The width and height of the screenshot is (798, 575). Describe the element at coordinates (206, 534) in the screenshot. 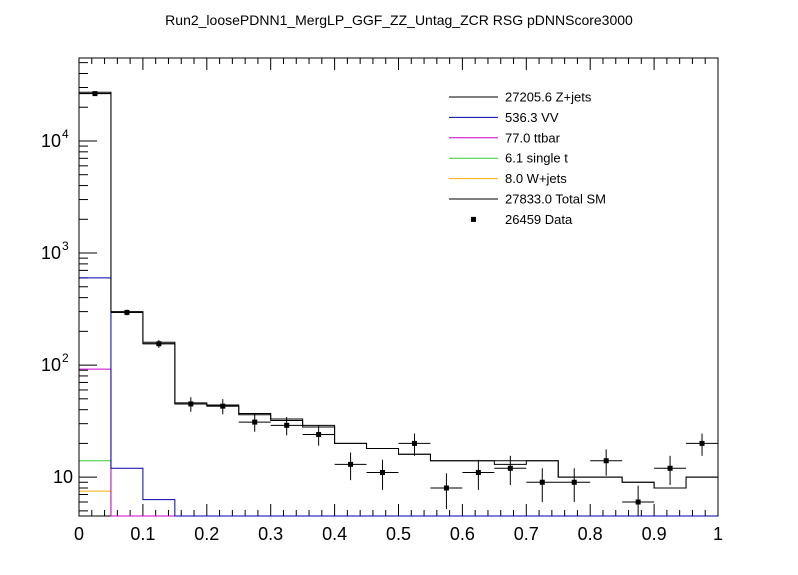

I see `x-tick-label: 0.2` at that location.